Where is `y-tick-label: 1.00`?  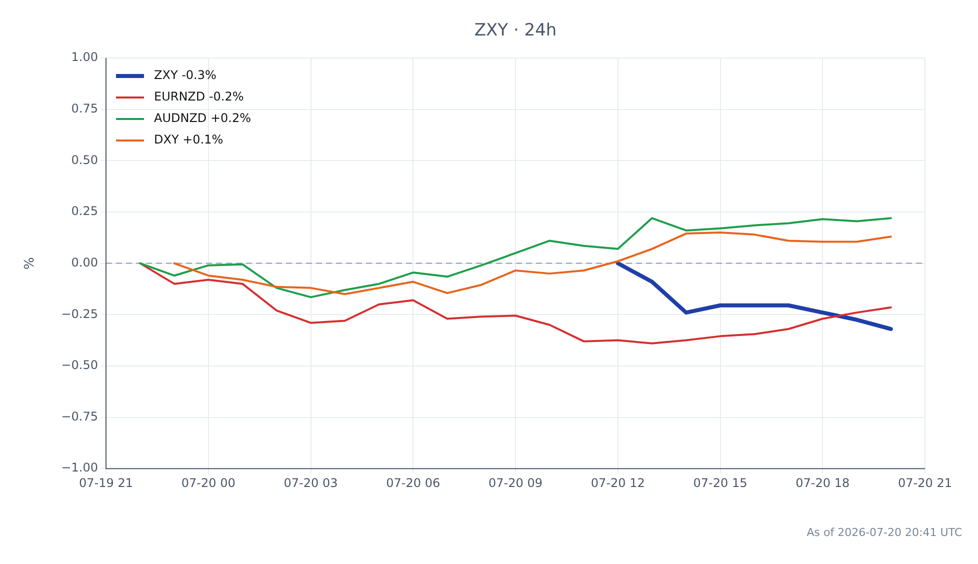
y-tick-label: 1.00 is located at coordinates (84, 57).